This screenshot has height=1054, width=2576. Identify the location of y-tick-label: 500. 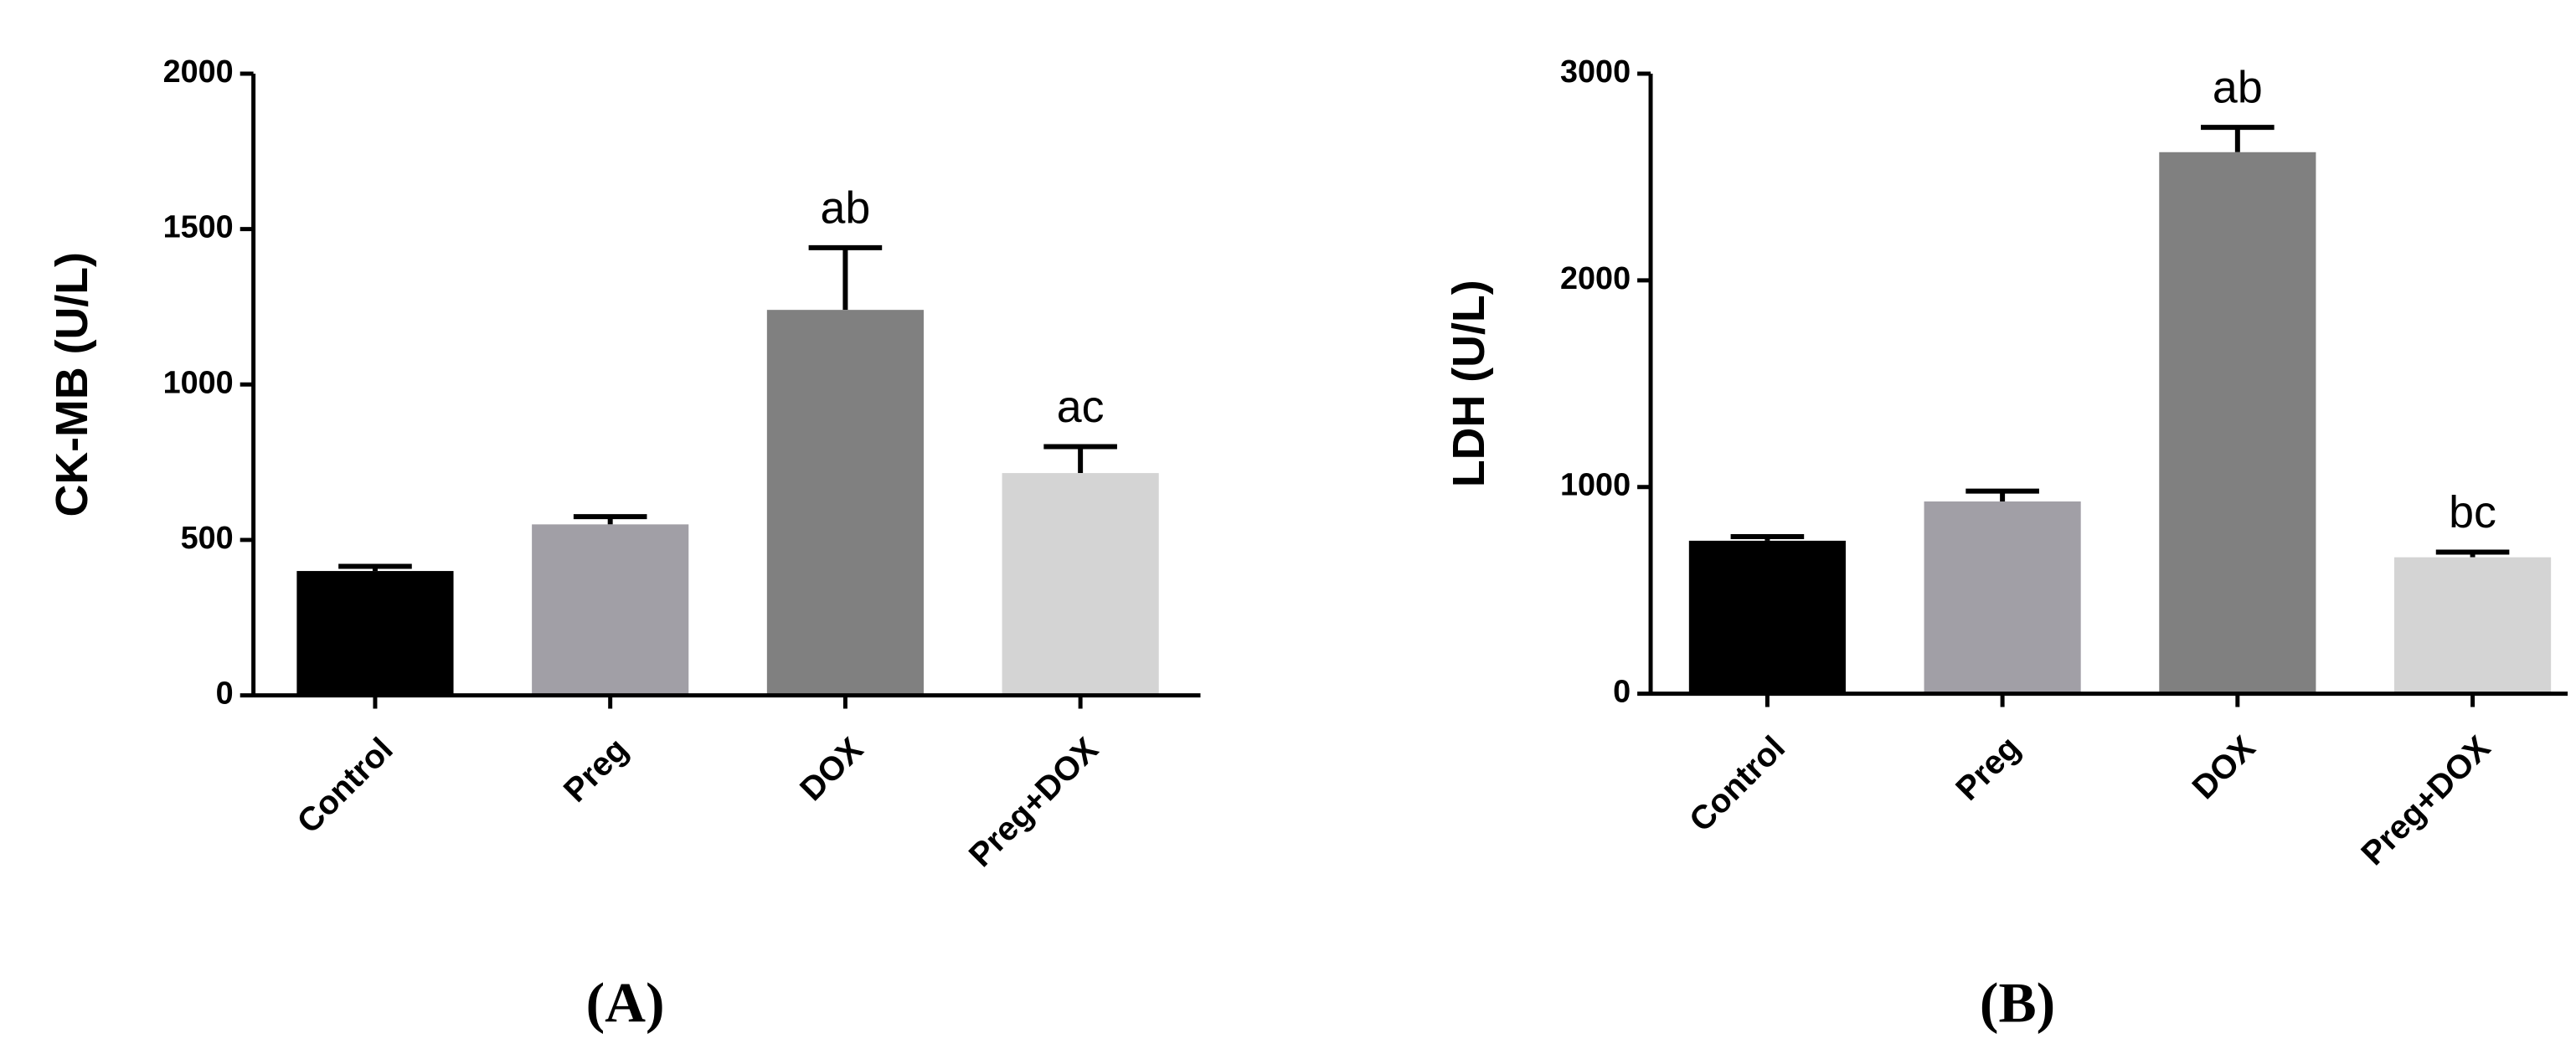
(207, 538).